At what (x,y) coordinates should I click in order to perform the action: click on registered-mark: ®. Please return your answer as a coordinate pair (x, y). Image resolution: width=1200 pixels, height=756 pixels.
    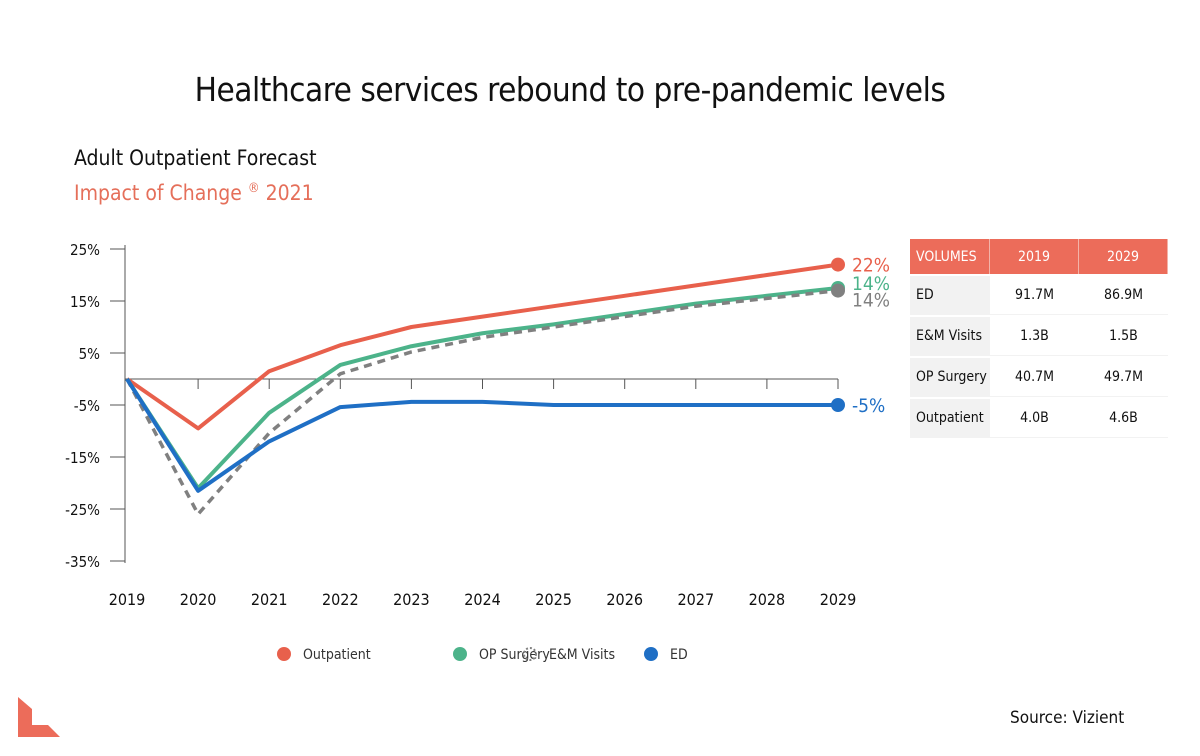
    Looking at the image, I should click on (253, 188).